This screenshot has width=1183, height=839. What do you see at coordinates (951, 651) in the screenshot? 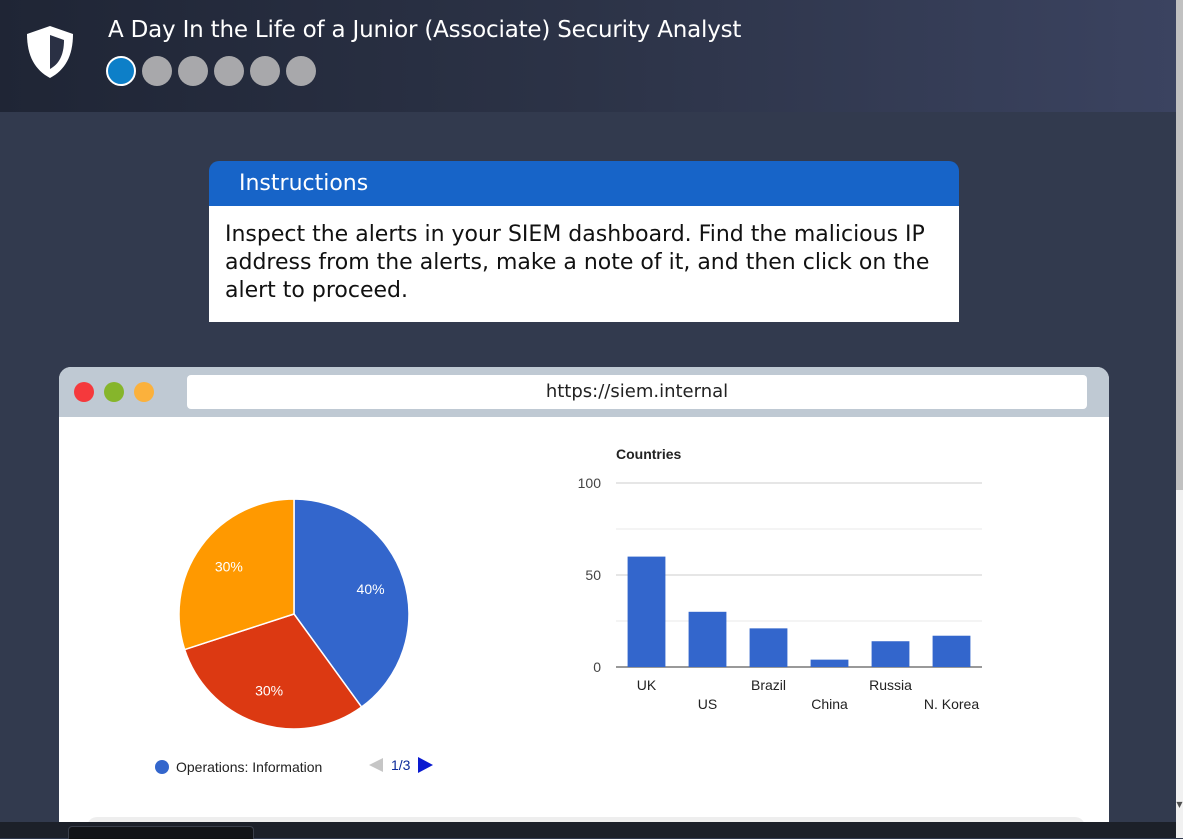
I see `bar-nkorea` at bounding box center [951, 651].